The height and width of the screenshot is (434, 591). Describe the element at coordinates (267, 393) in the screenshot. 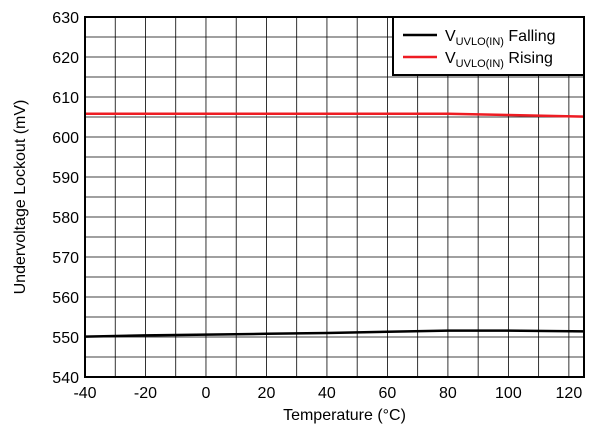

I see `x-tick-label: 20` at that location.